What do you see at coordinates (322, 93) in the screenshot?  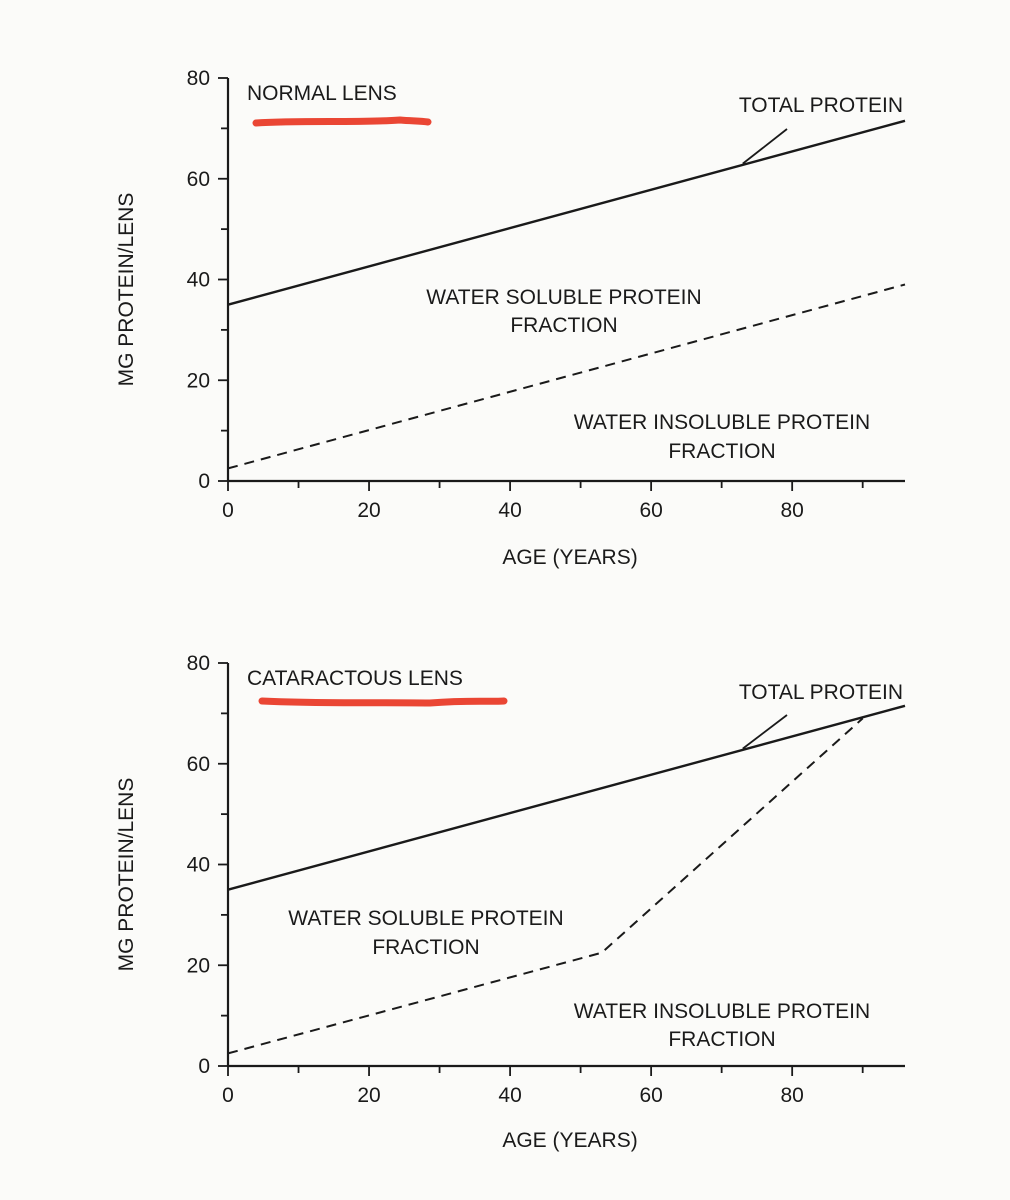 I see `panel-title: NORMAL LENS` at bounding box center [322, 93].